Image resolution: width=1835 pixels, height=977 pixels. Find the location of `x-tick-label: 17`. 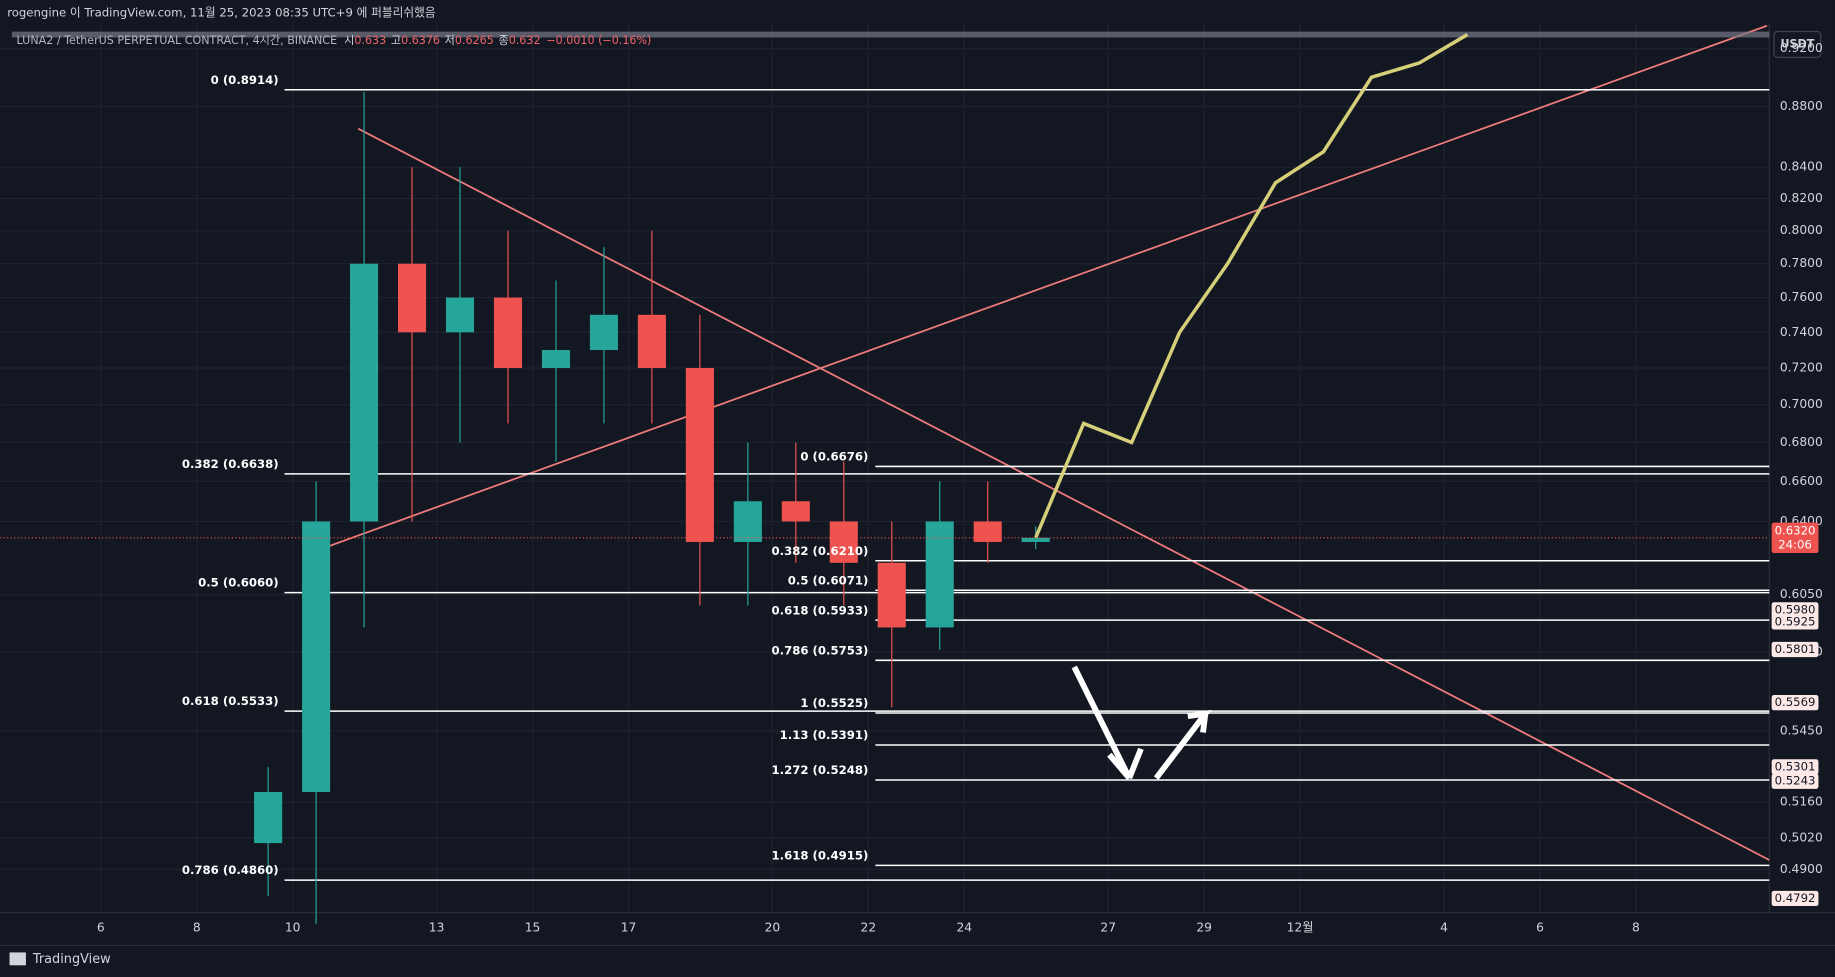

x-tick-label: 17 is located at coordinates (629, 927).